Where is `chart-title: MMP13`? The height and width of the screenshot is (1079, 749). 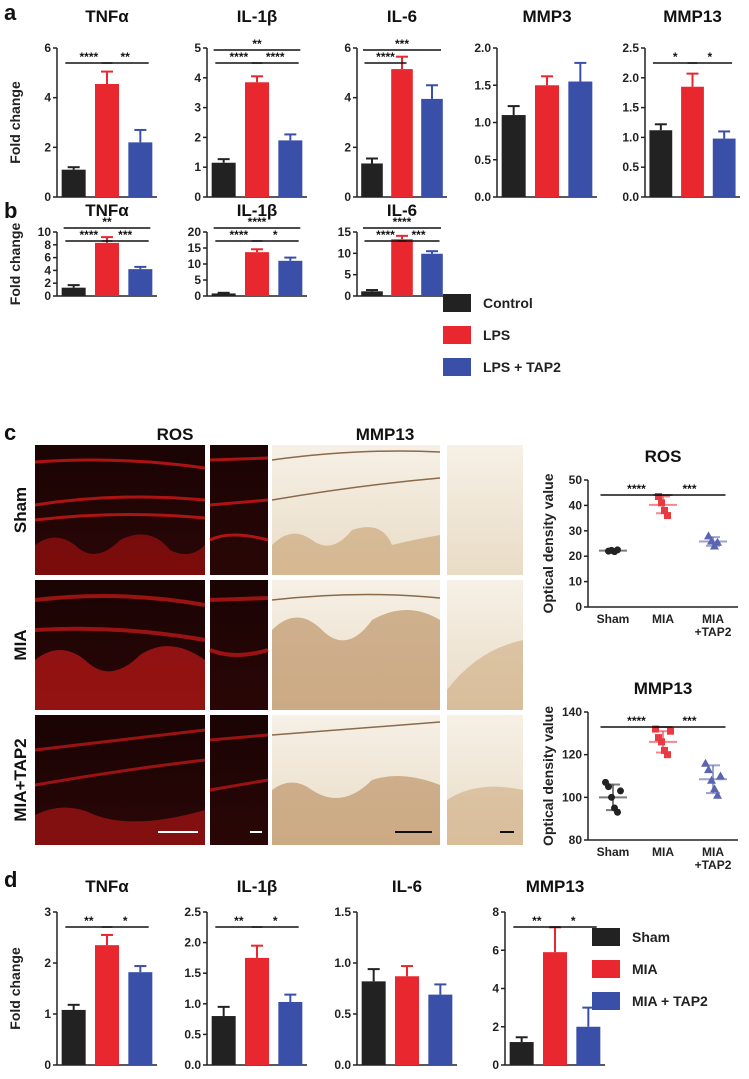
chart-title: MMP13 is located at coordinates (692, 16).